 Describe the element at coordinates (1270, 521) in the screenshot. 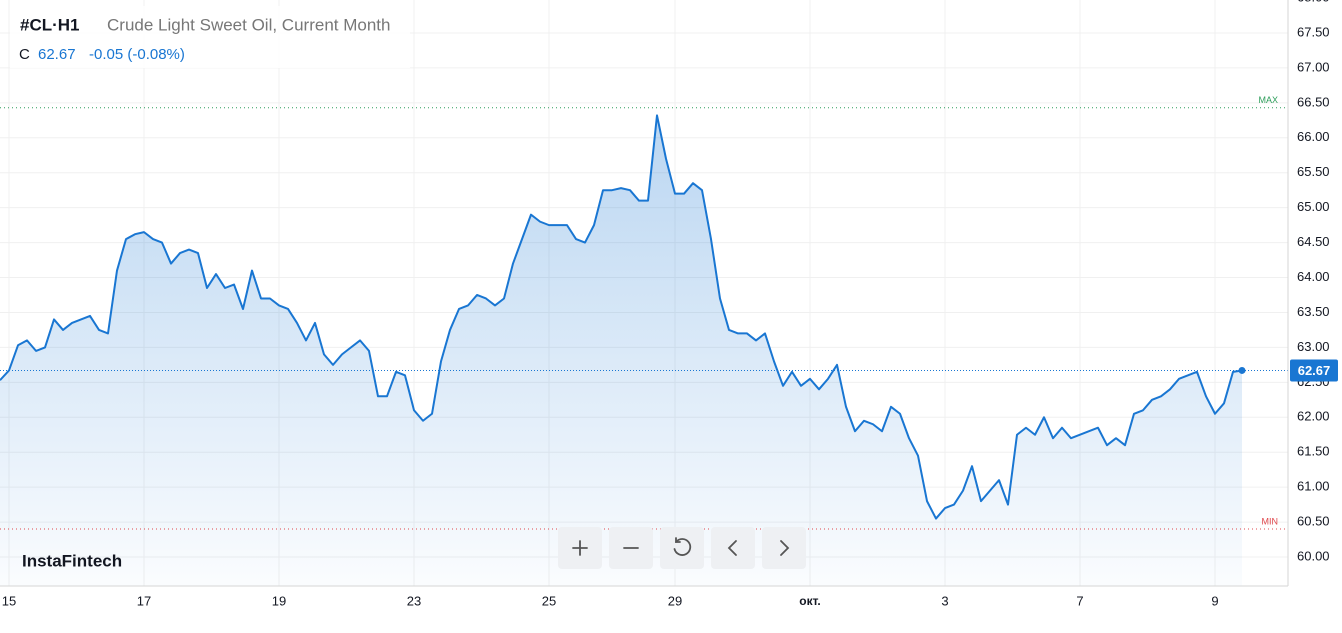

I see `min-line-label: MIN` at that location.